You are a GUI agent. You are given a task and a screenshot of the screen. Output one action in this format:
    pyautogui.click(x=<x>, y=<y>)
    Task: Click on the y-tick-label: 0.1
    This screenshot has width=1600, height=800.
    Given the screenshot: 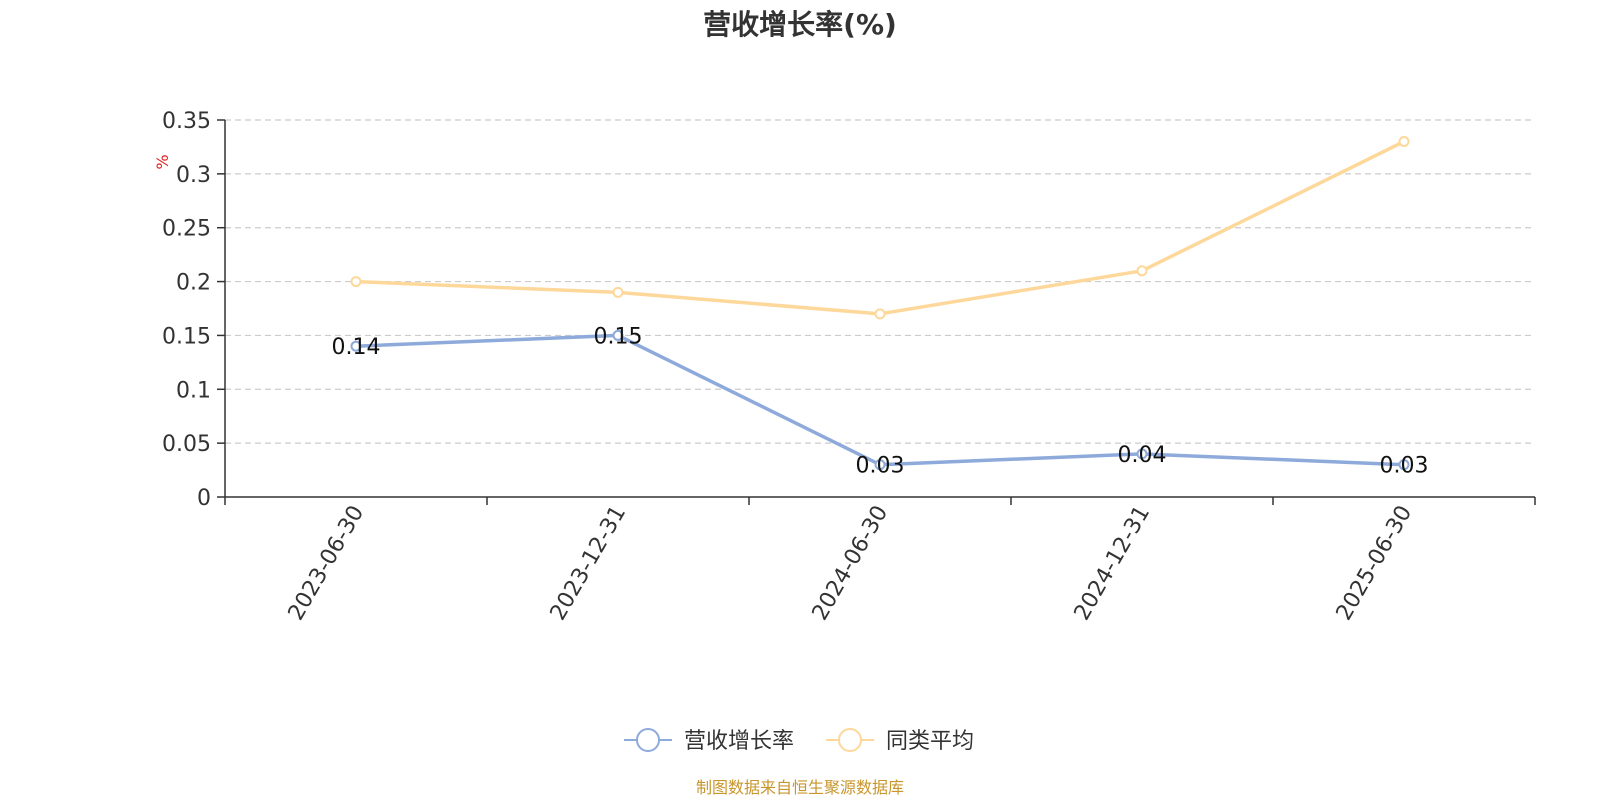 What is the action you would take?
    pyautogui.click(x=193, y=390)
    